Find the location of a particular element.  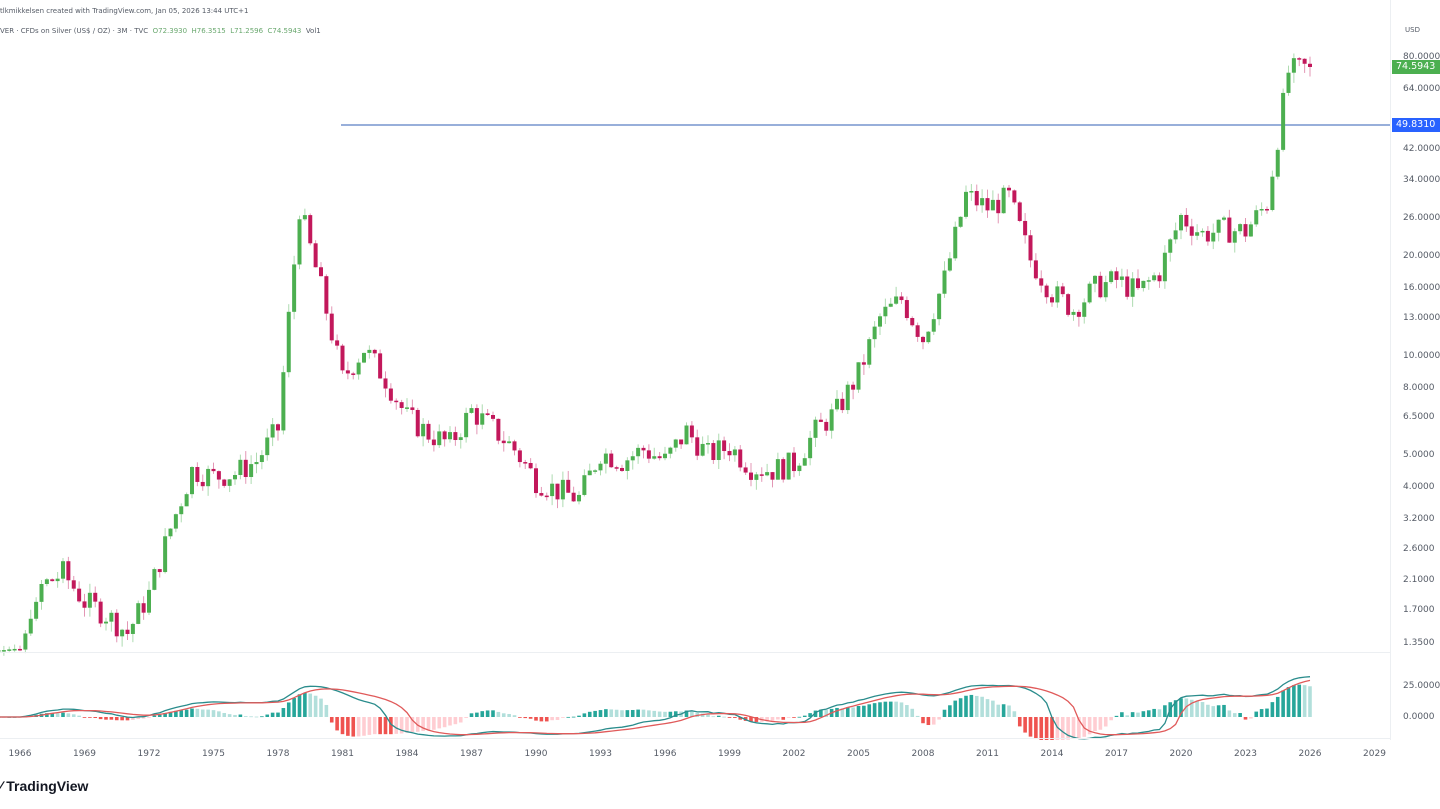

price-tick: 8.0000 is located at coordinates (1419, 387).